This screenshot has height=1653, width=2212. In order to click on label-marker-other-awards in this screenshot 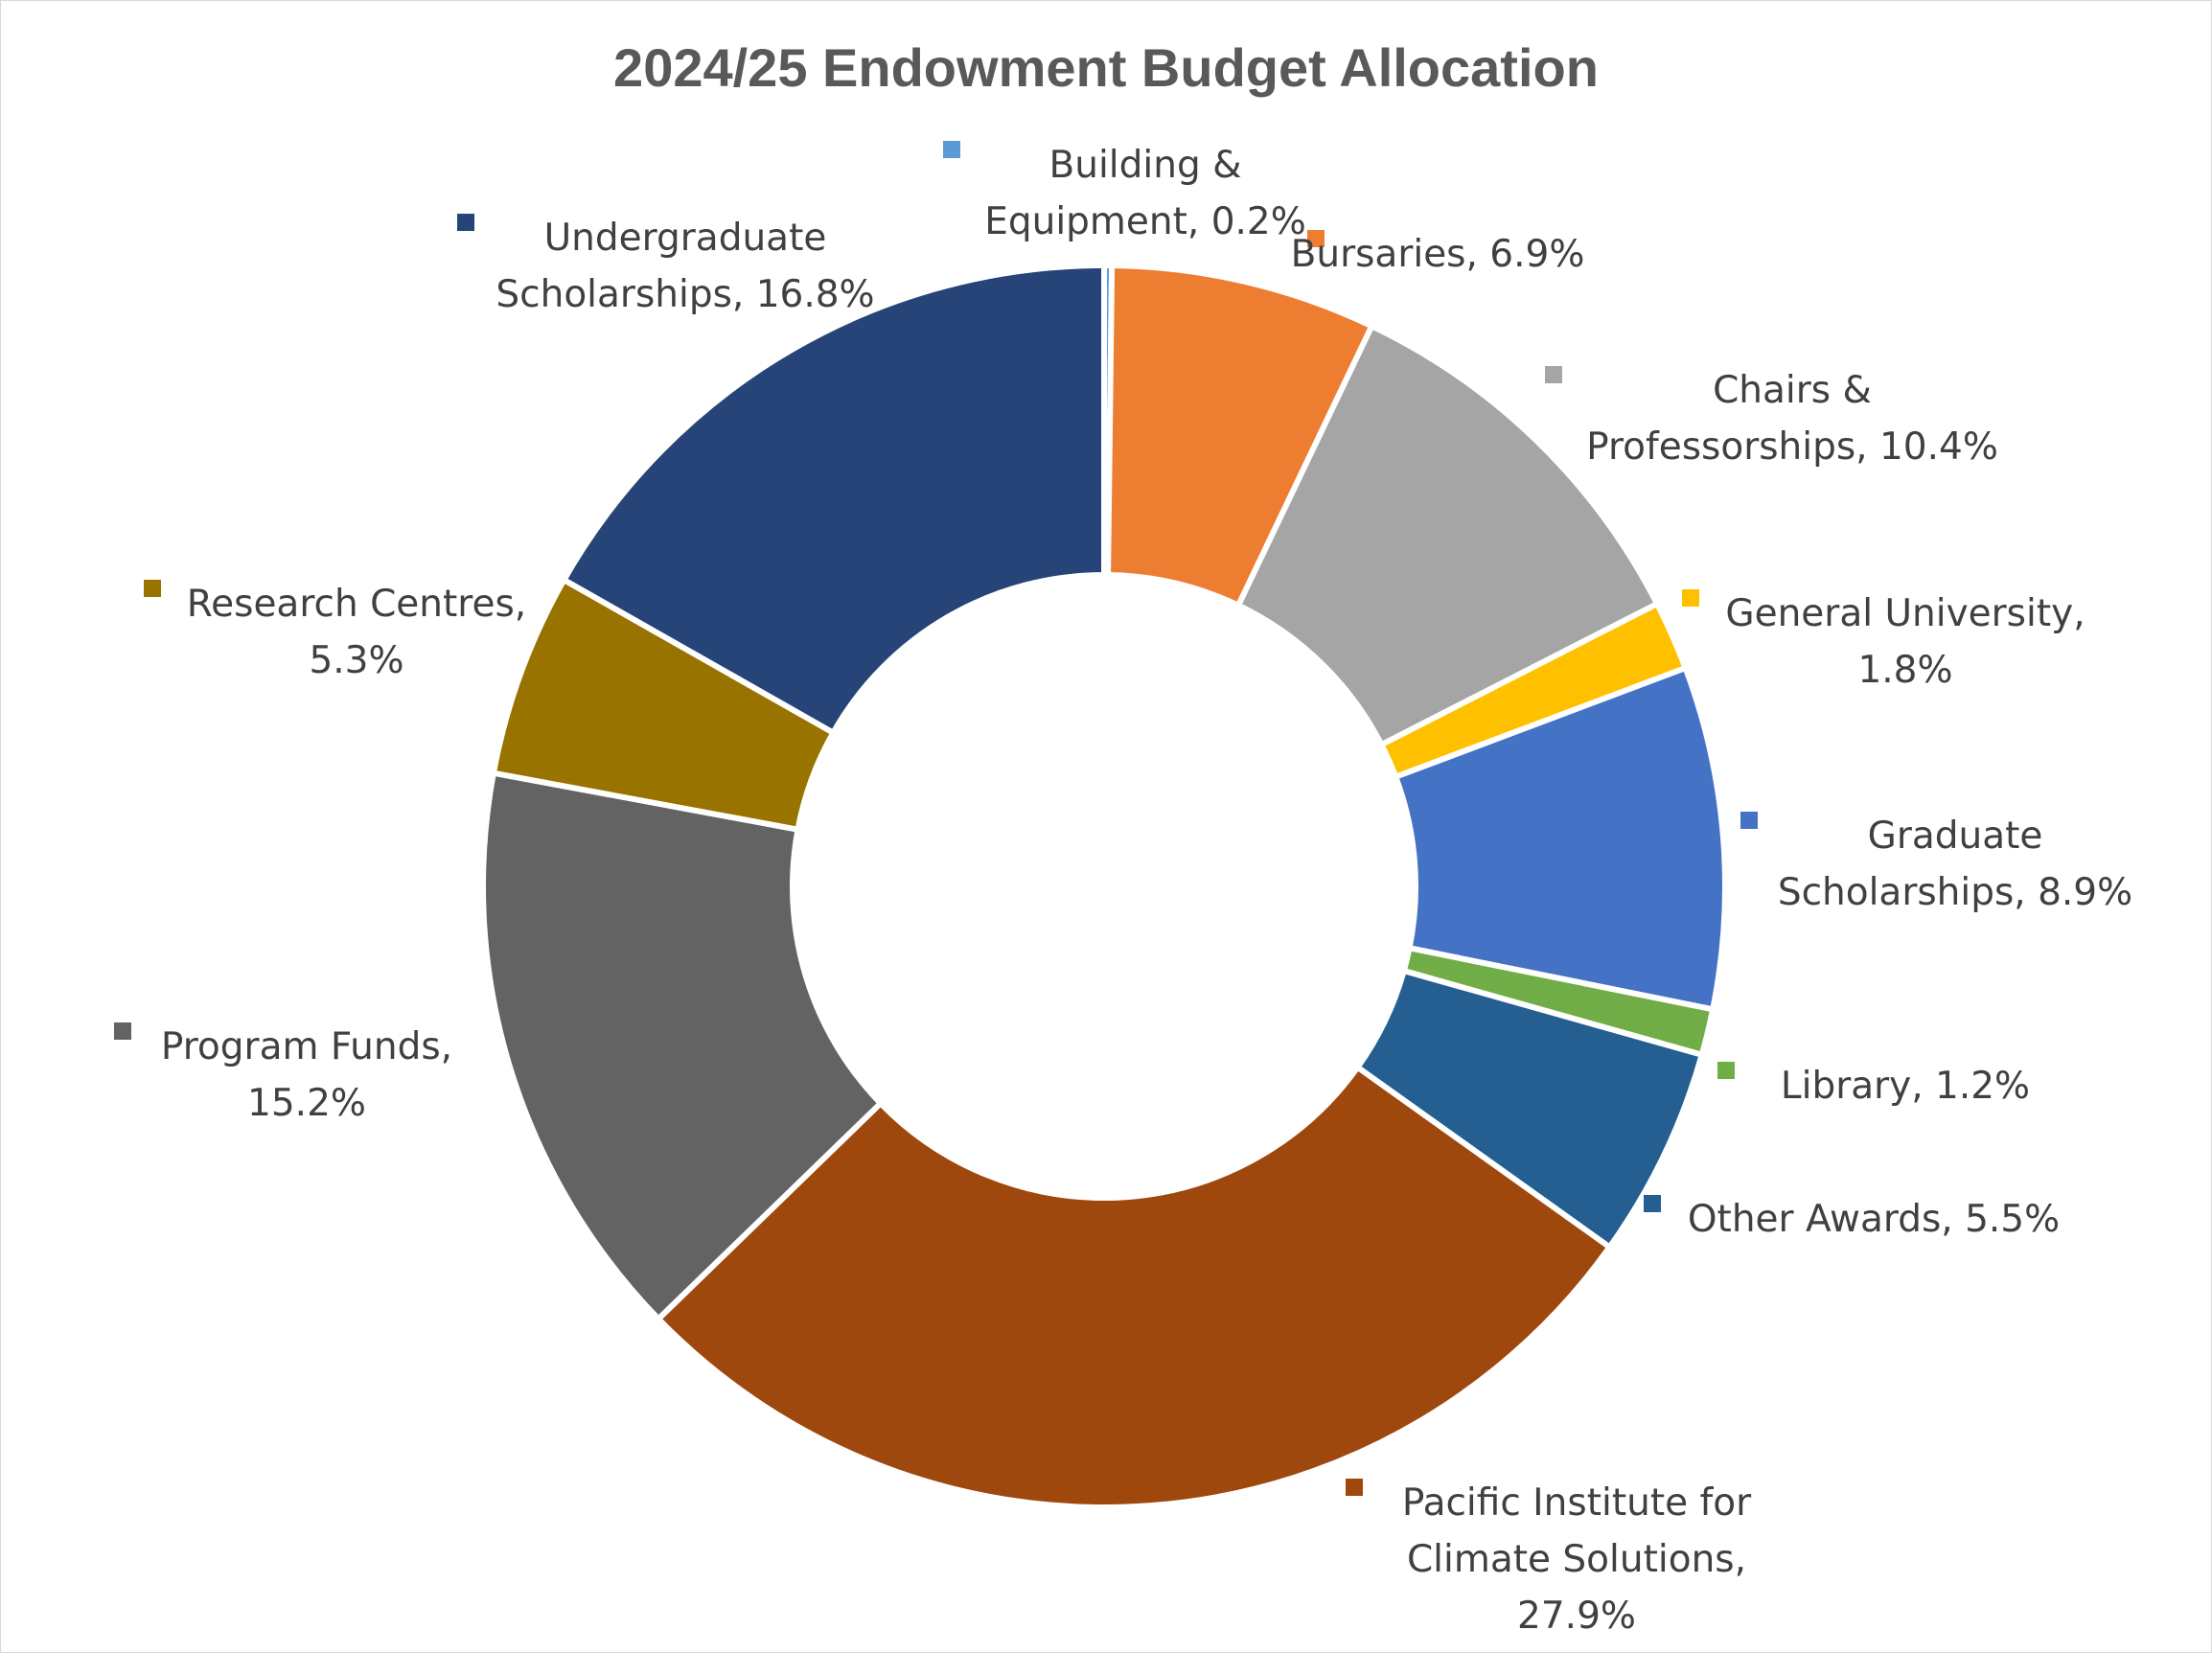, I will do `click(1653, 1203)`.